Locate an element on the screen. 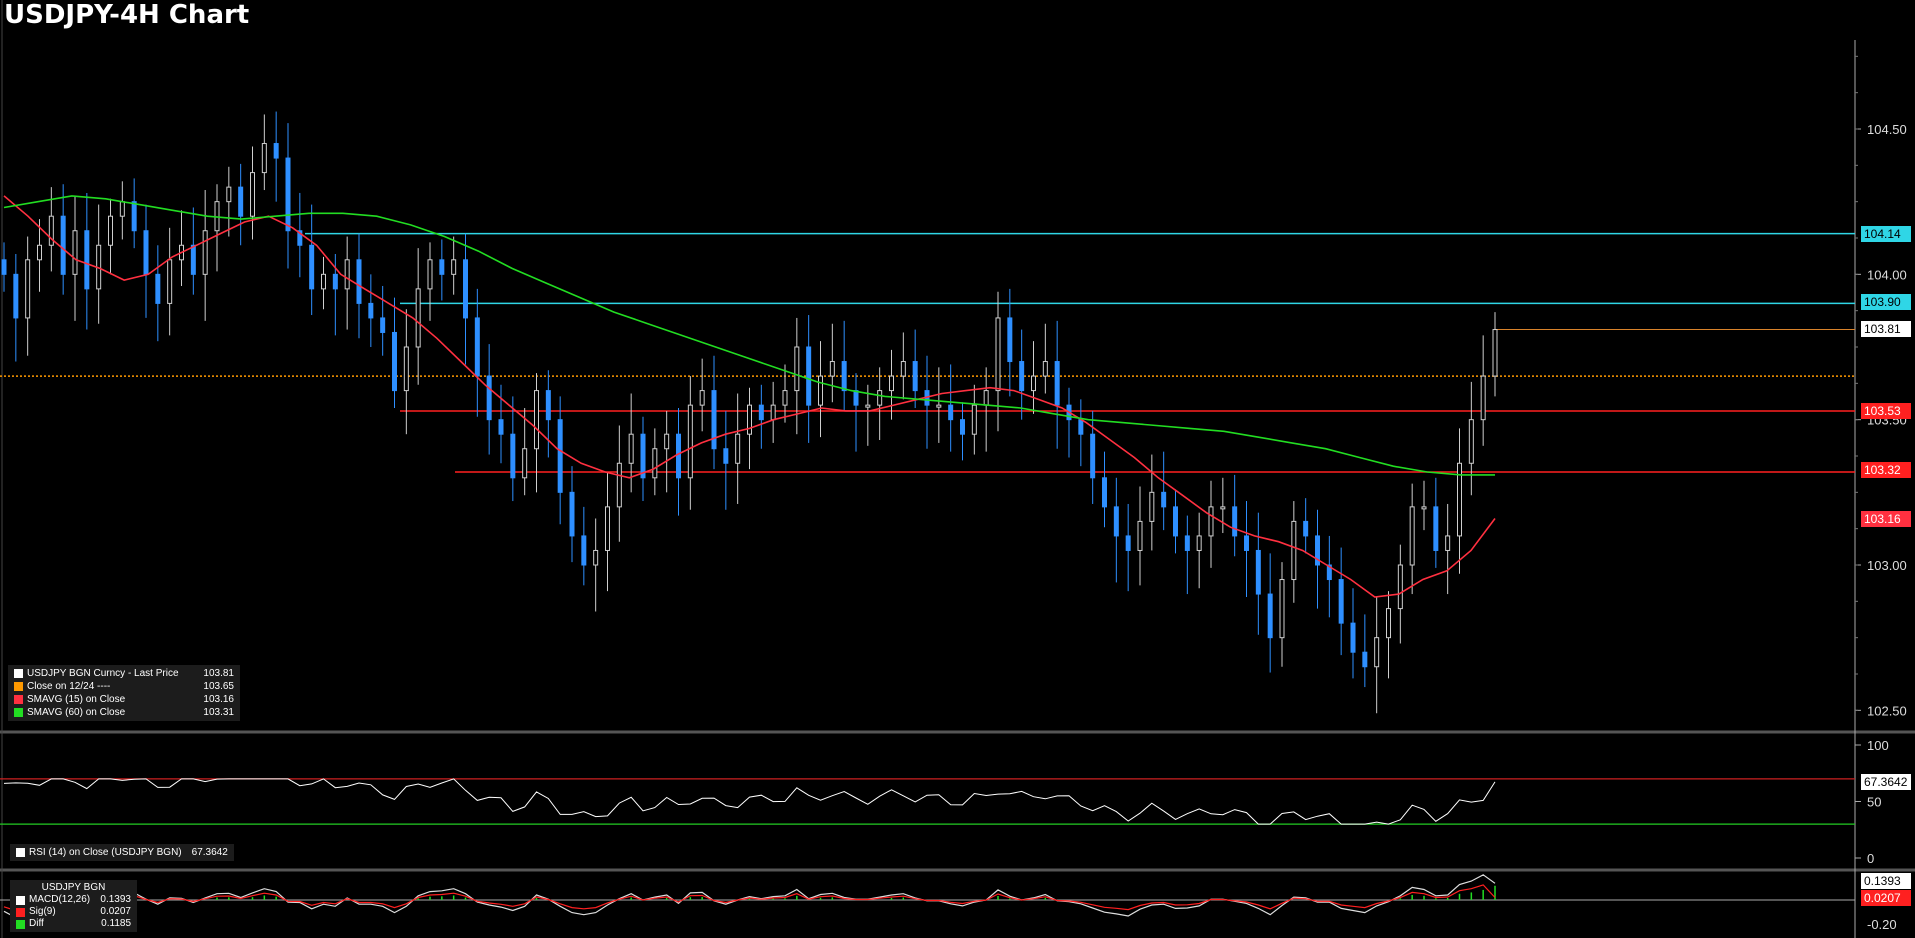 Image resolution: width=1915 pixels, height=938 pixels. macd-signal-line is located at coordinates (749, 898).